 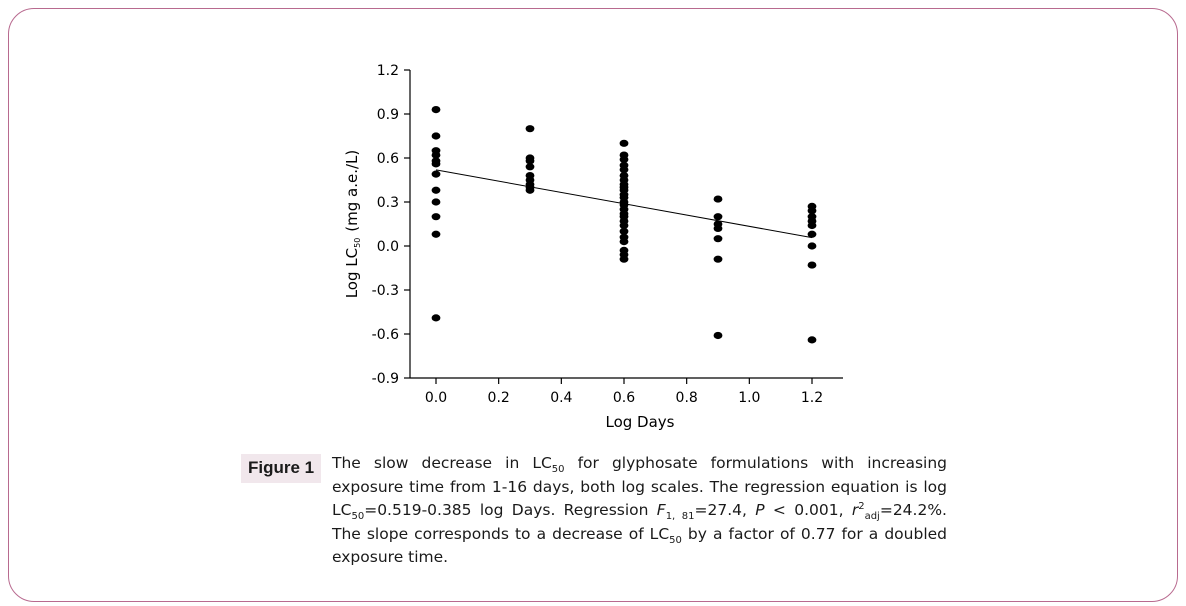 What do you see at coordinates (725, 510) in the screenshot?
I see `caption-part: =27.4,` at bounding box center [725, 510].